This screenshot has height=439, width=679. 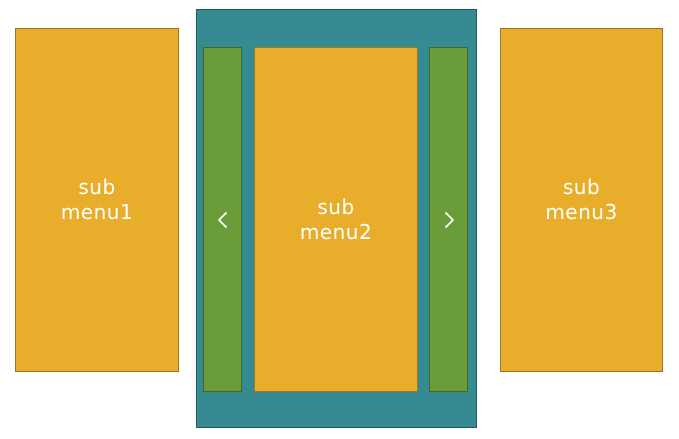 I want to click on submenu3-label: sub menu3, so click(x=581, y=199).